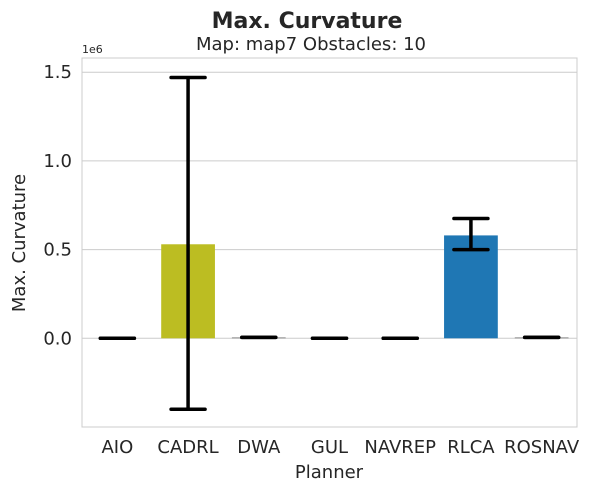  What do you see at coordinates (92, 49) in the screenshot?
I see `y-offset-label: 1e6` at bounding box center [92, 49].